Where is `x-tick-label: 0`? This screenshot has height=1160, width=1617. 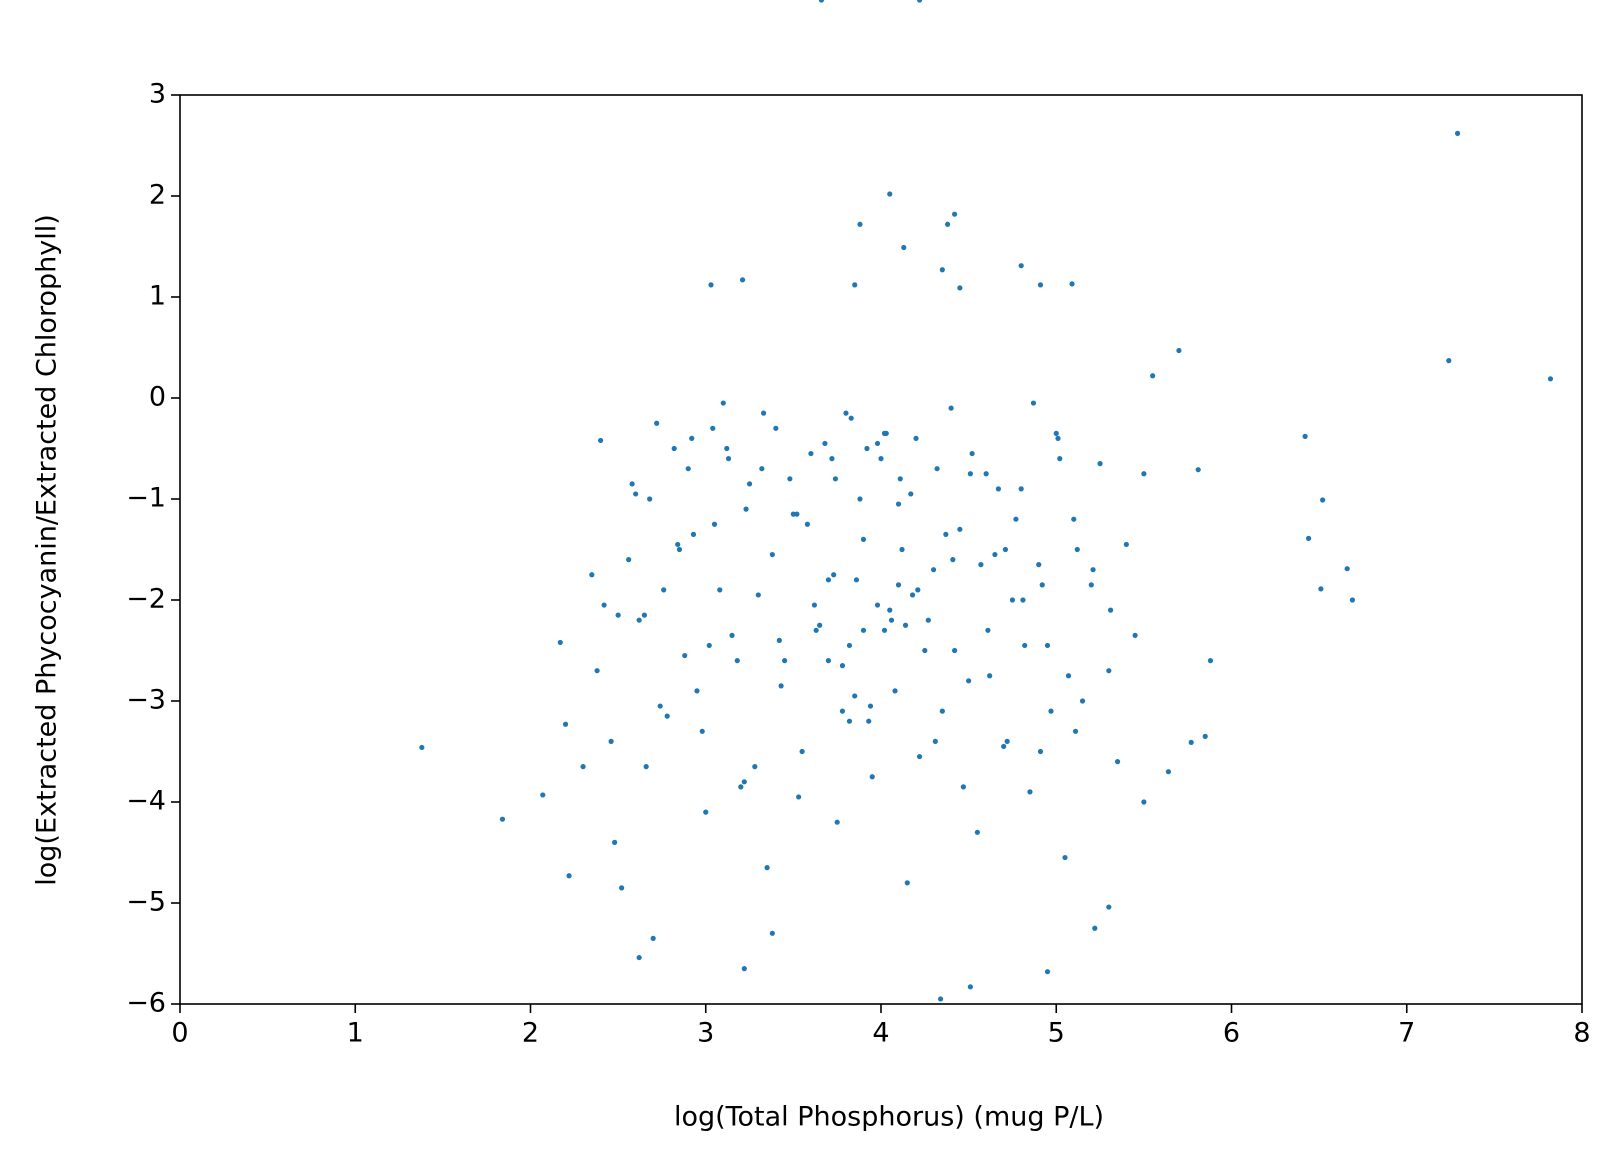 x-tick-label: 0 is located at coordinates (179, 1033).